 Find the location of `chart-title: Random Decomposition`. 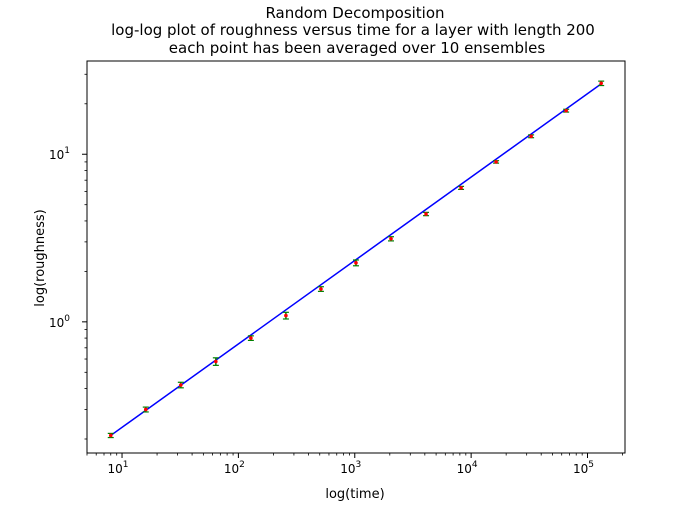

chart-title: Random Decomposition is located at coordinates (354, 13).